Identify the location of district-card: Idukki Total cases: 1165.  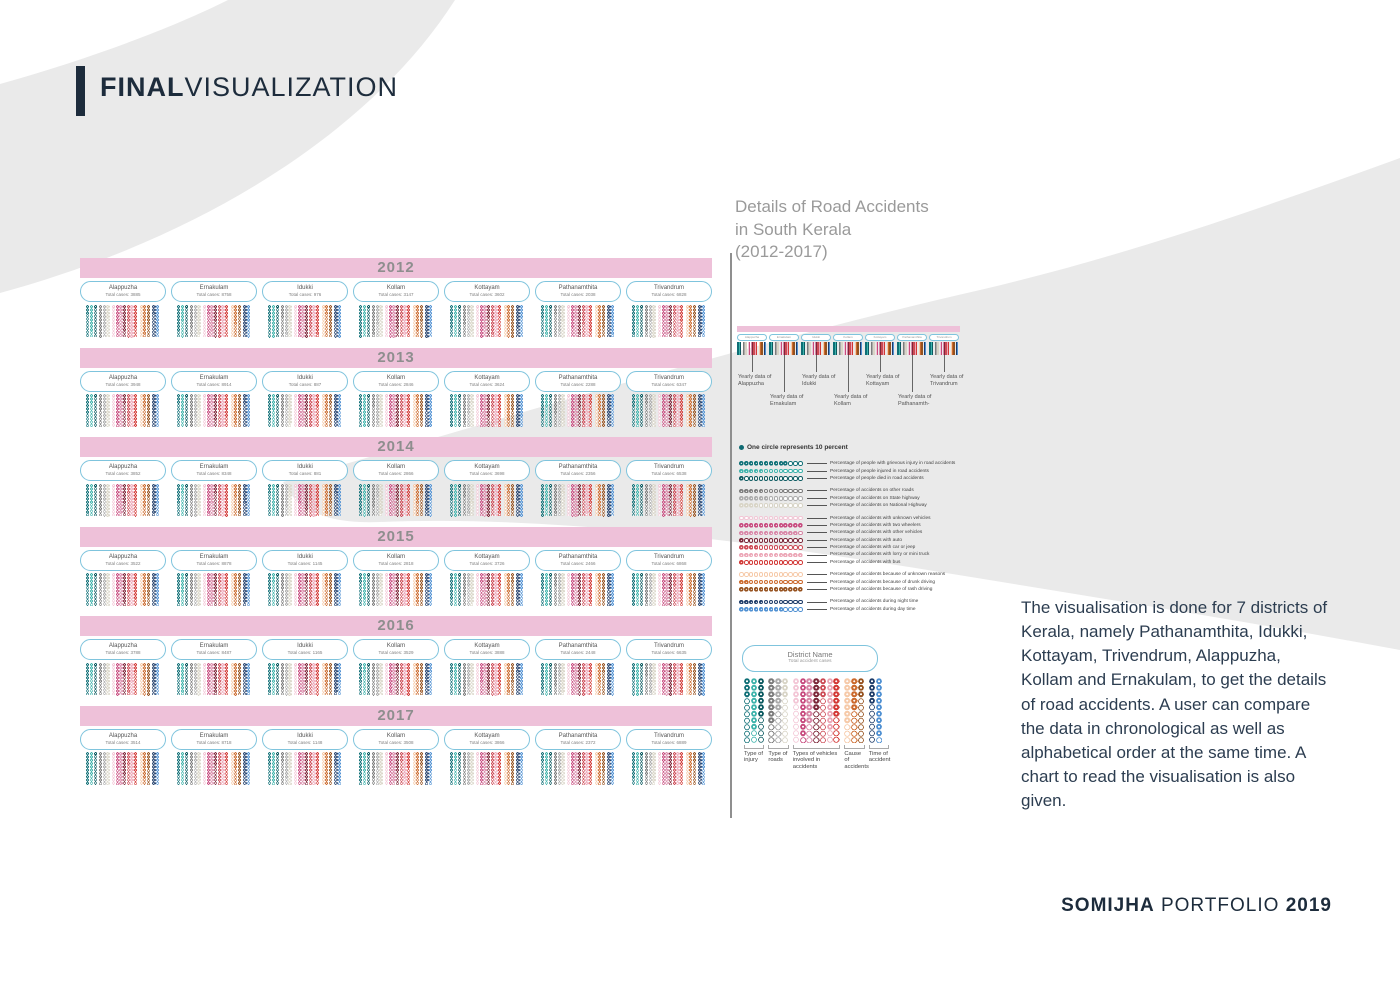
(305, 667).